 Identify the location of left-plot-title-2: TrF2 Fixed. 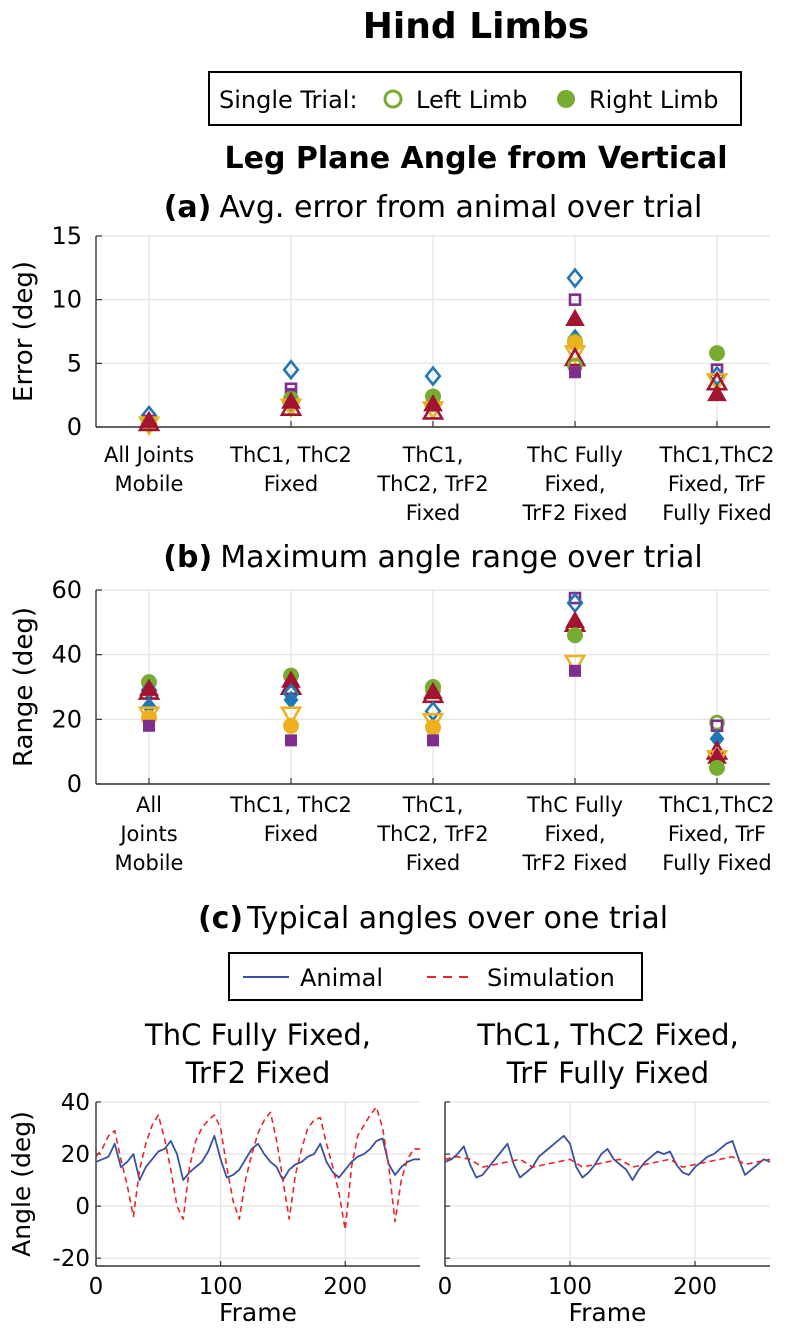
(258, 1073).